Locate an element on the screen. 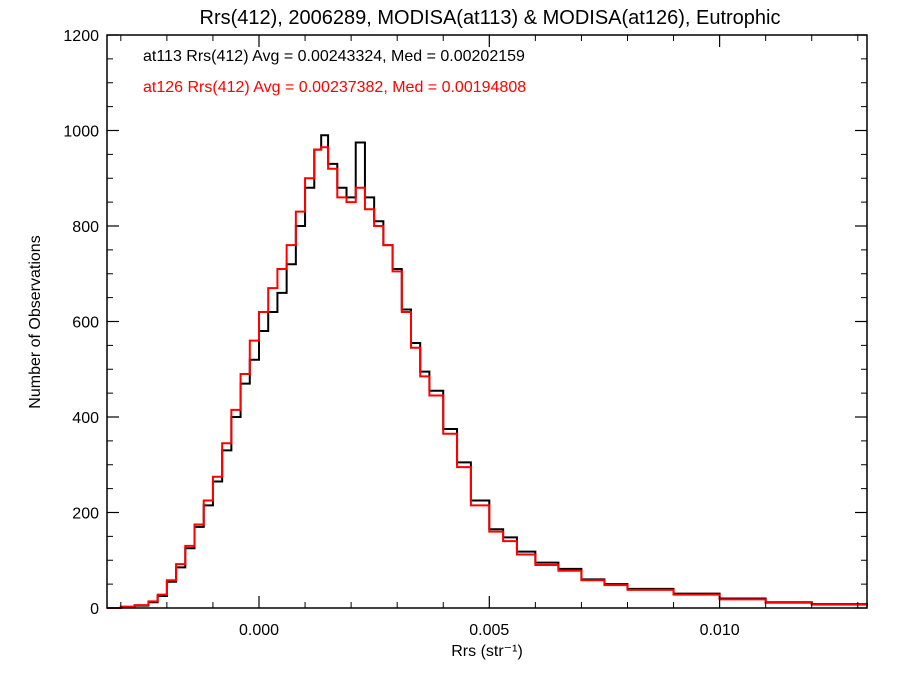 The height and width of the screenshot is (675, 900). y-tick-label: 400 is located at coordinates (85, 418).